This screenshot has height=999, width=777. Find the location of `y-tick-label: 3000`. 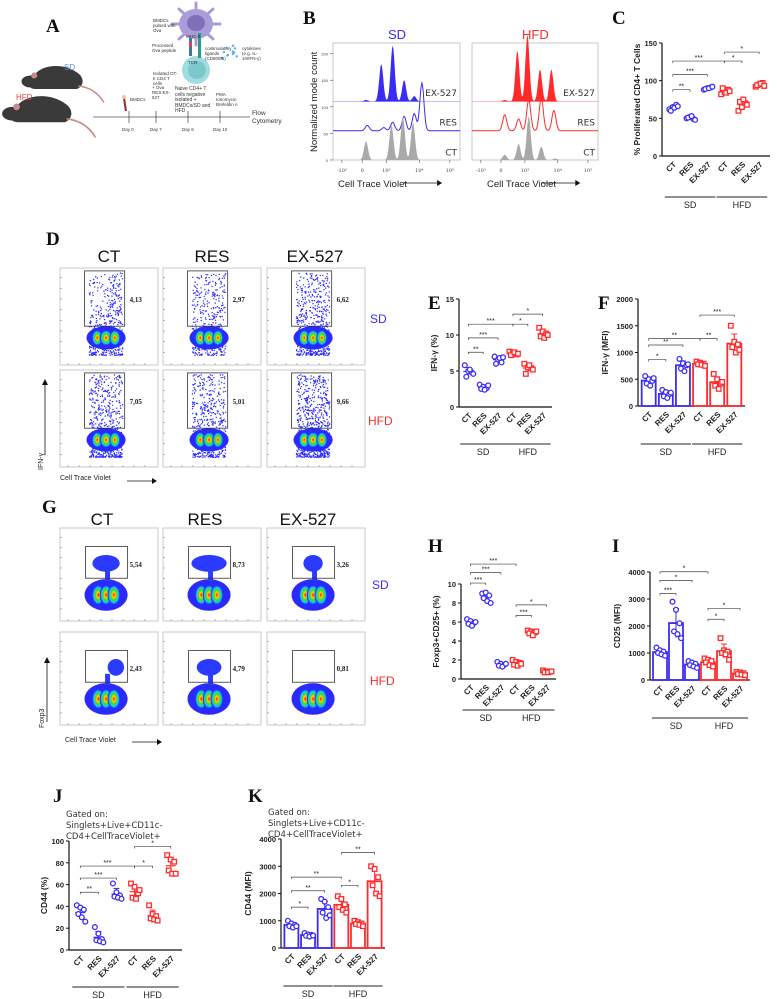

y-tick-label: 3000 is located at coordinates (267, 866).